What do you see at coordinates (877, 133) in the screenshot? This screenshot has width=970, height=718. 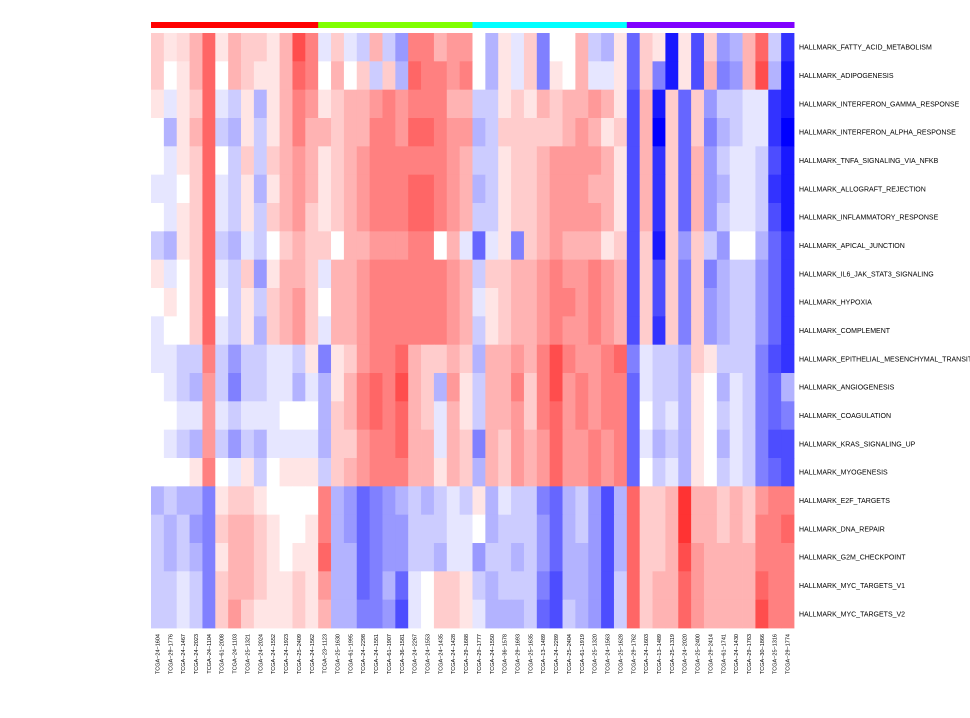 I see `row-label: HALLMARK_INTERFERON_ALPHA_RESPONSE` at bounding box center [877, 133].